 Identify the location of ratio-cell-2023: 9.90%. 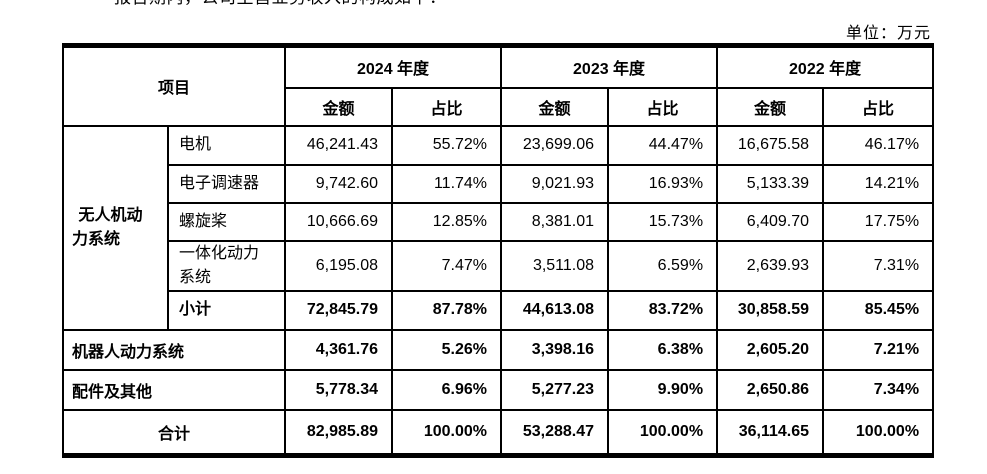
(663, 389).